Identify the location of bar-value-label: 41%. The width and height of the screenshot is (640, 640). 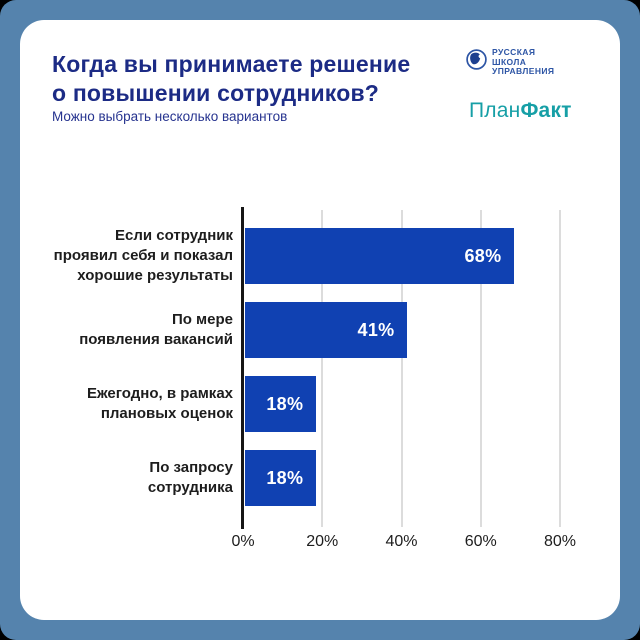
(376, 329).